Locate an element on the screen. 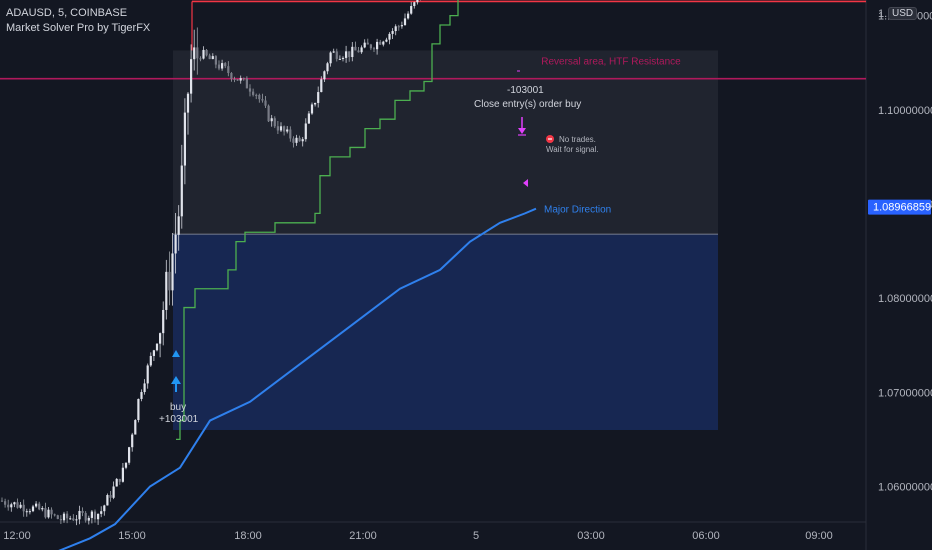 This screenshot has height=550, width=932. notice-line-1: No trades. is located at coordinates (577, 139).